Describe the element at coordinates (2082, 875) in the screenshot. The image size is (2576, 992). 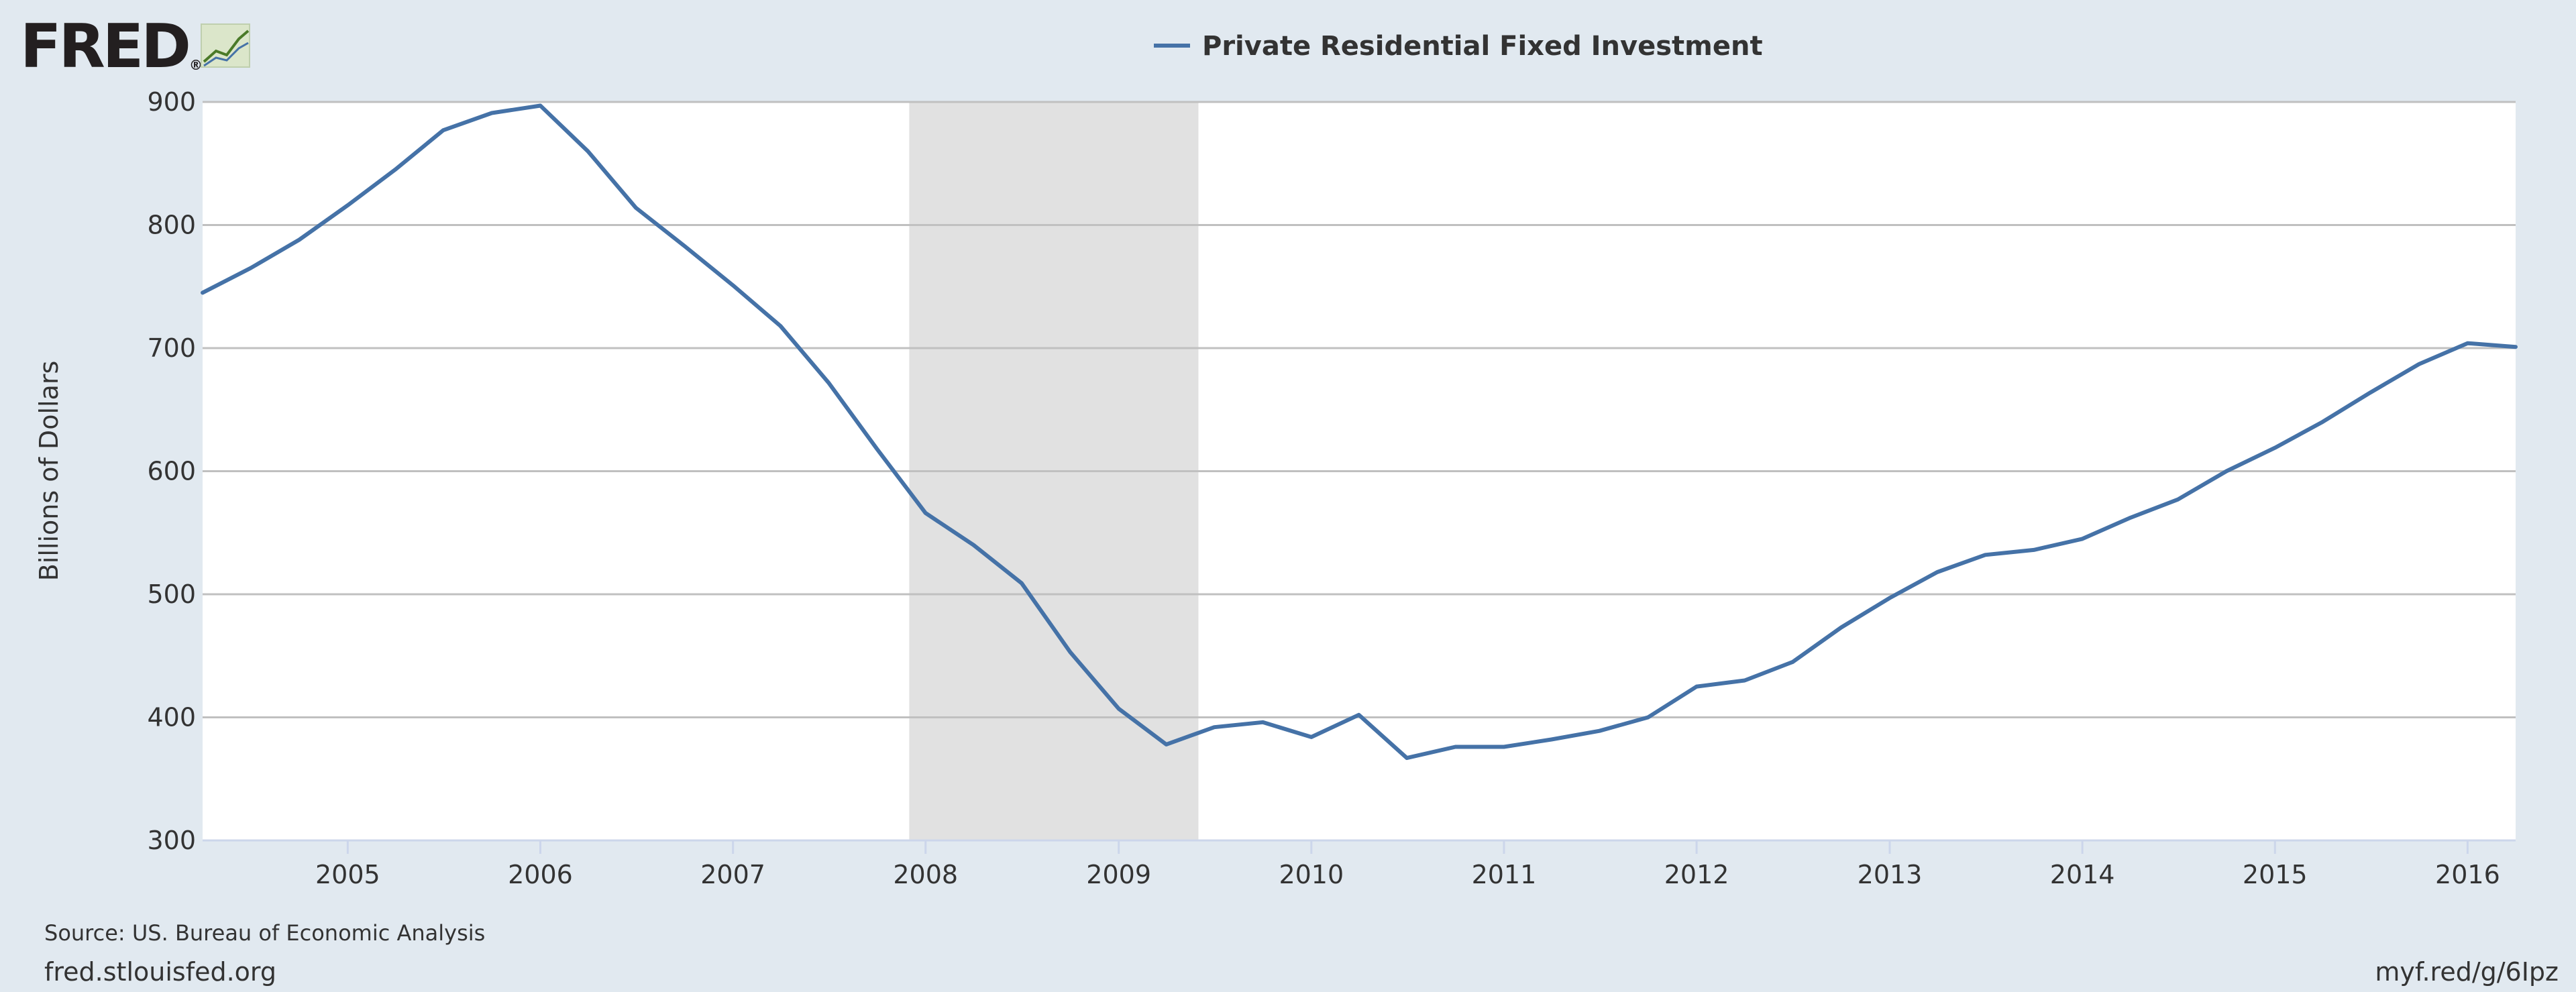
I see `x-tick-label: 2014` at that location.